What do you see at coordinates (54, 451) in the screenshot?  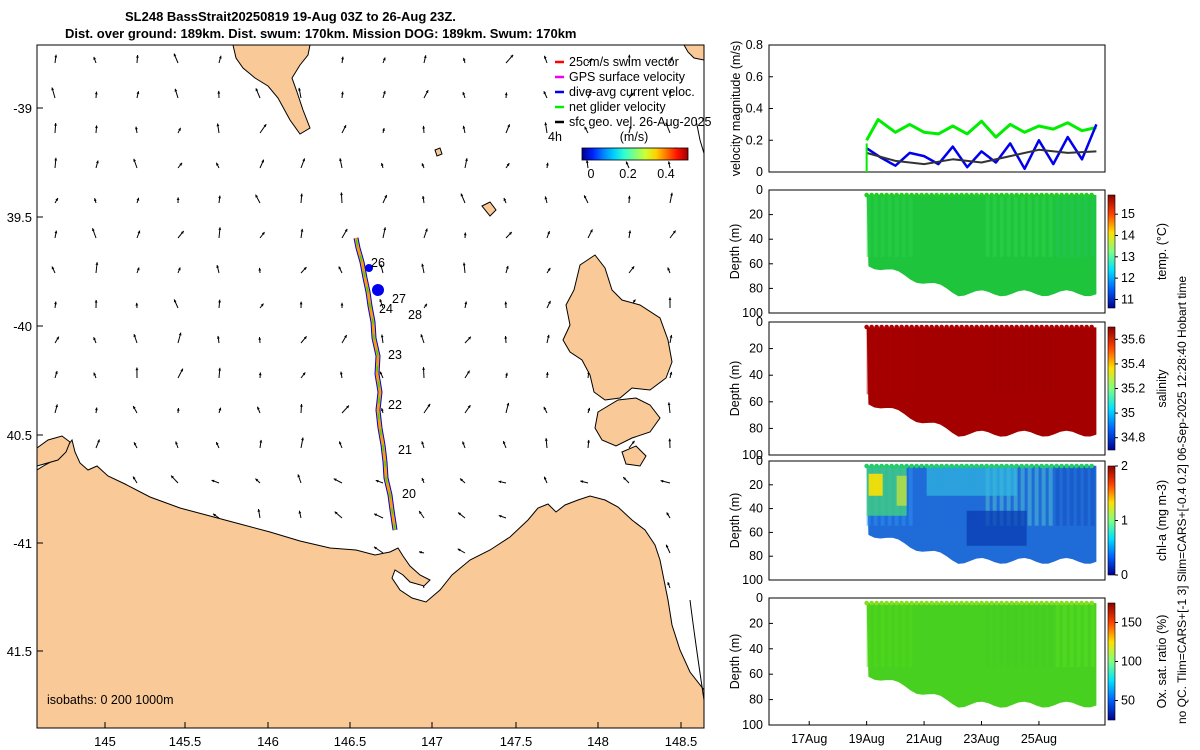 I see `land-king-island` at bounding box center [54, 451].